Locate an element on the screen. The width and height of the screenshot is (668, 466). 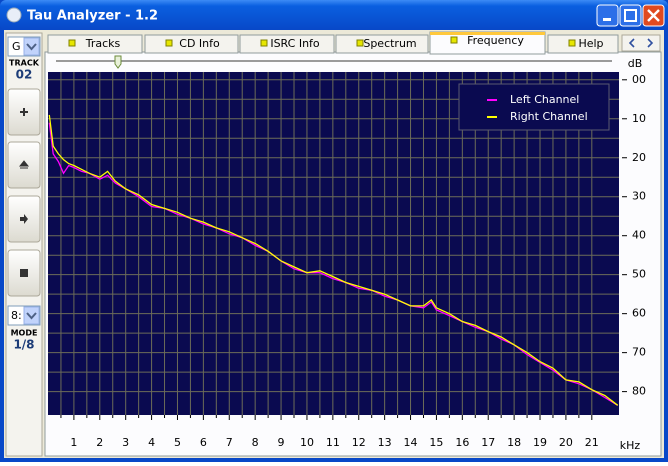
drive-arrow is located at coordinates (31, 46).